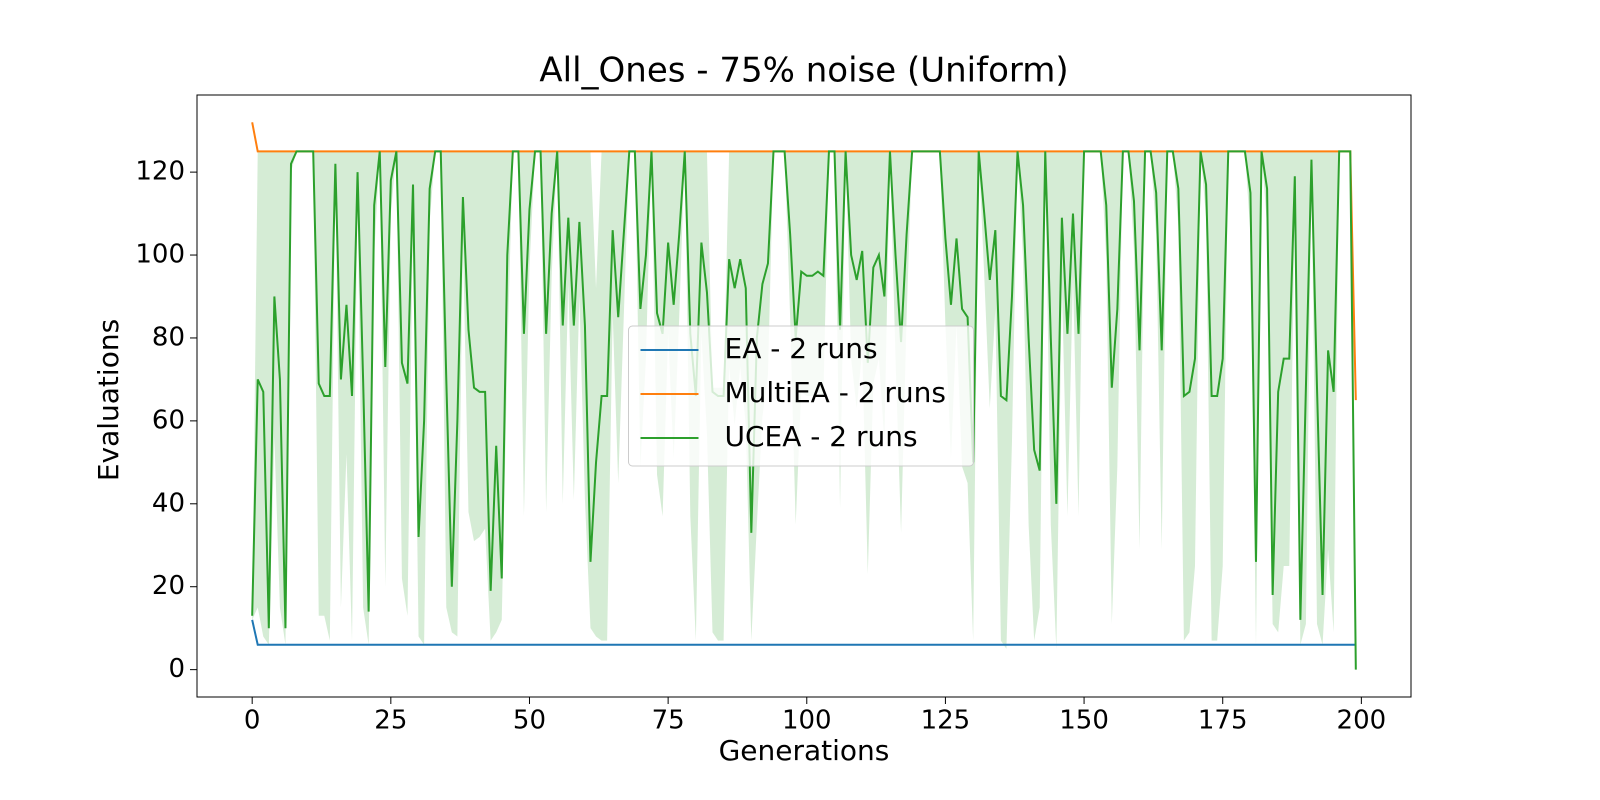 Image resolution: width=1600 pixels, height=800 pixels. I want to click on x-tick-label: 50, so click(529, 721).